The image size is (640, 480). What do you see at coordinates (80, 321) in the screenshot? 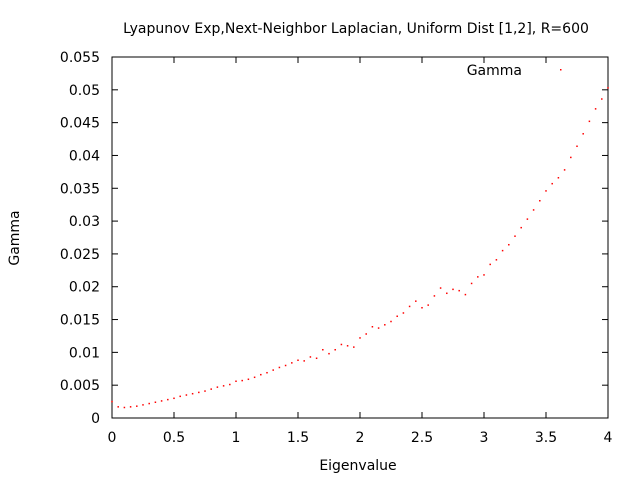
I see `y-tick-label: 0.015` at bounding box center [80, 321].